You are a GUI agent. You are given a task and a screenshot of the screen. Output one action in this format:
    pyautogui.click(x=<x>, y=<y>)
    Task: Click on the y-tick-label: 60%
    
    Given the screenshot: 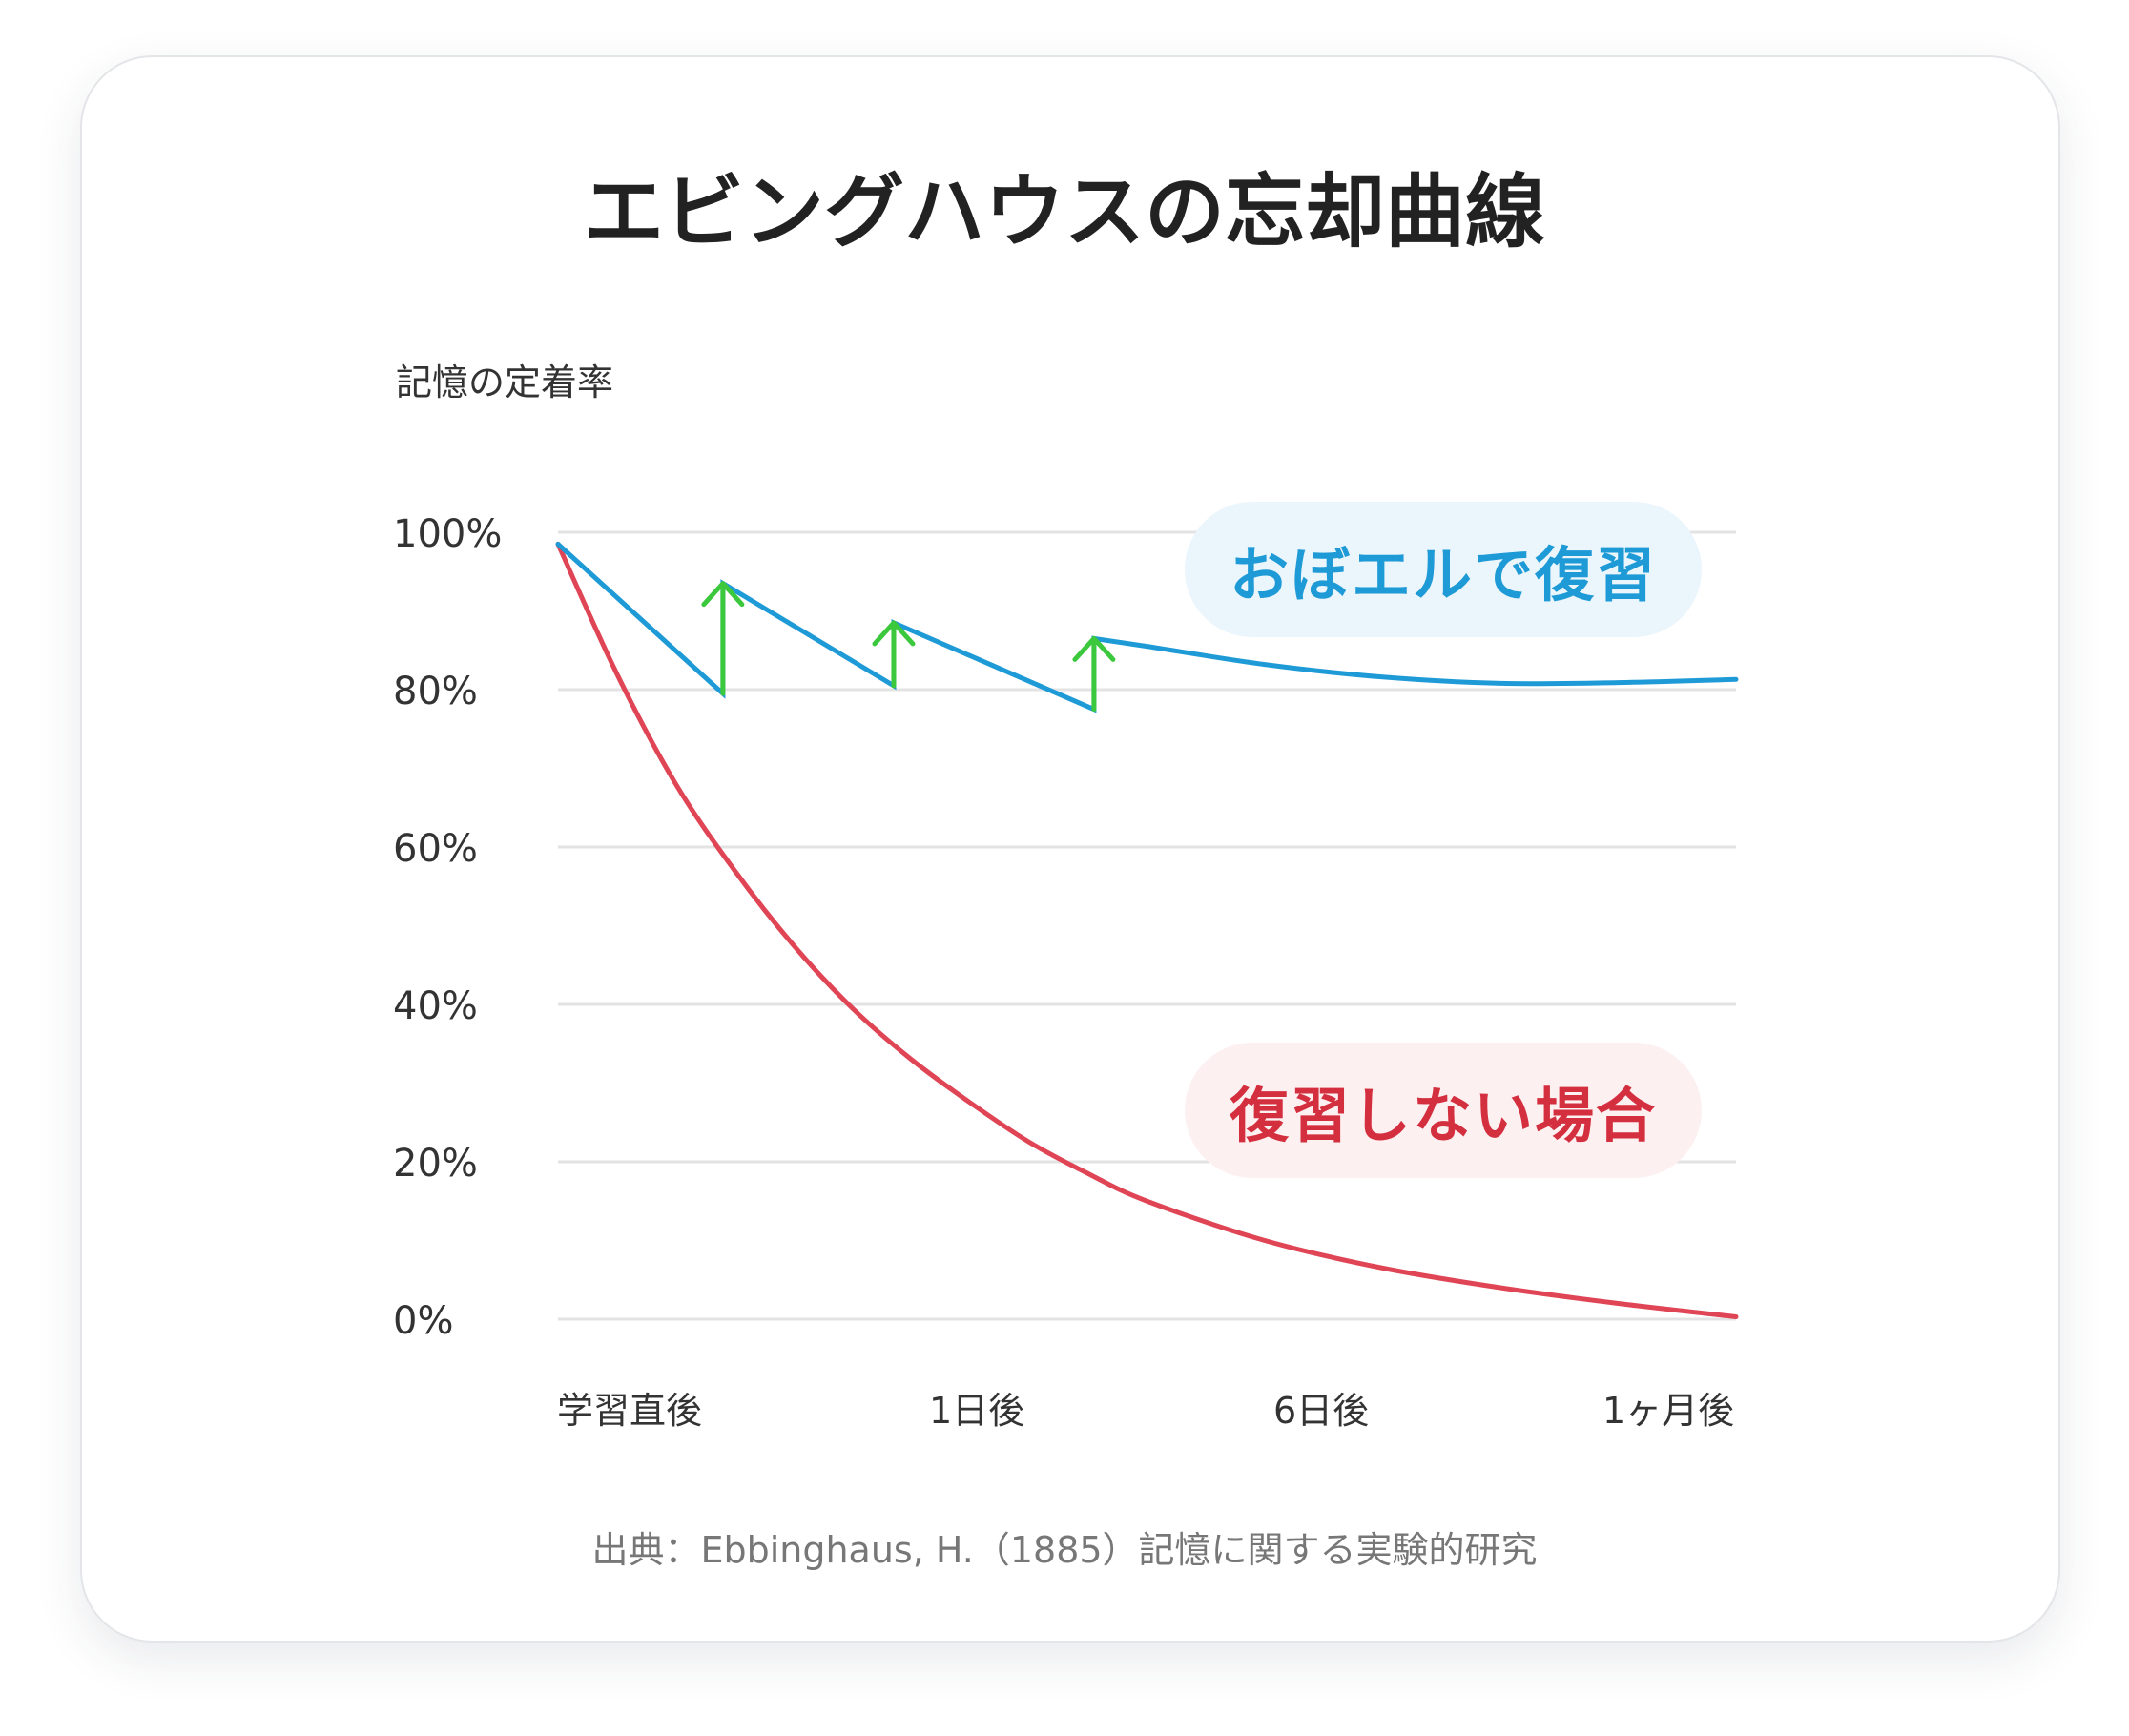 What is the action you would take?
    pyautogui.click(x=435, y=849)
    